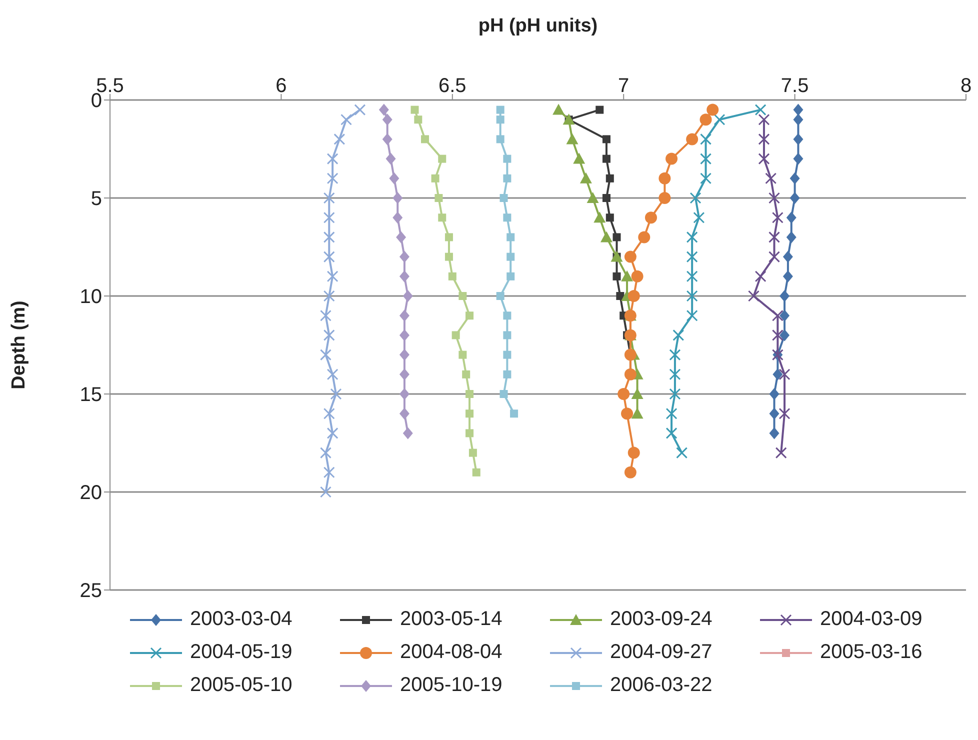 This screenshot has height=740, width=978. I want to click on y-tick-label: 10, so click(91, 297).